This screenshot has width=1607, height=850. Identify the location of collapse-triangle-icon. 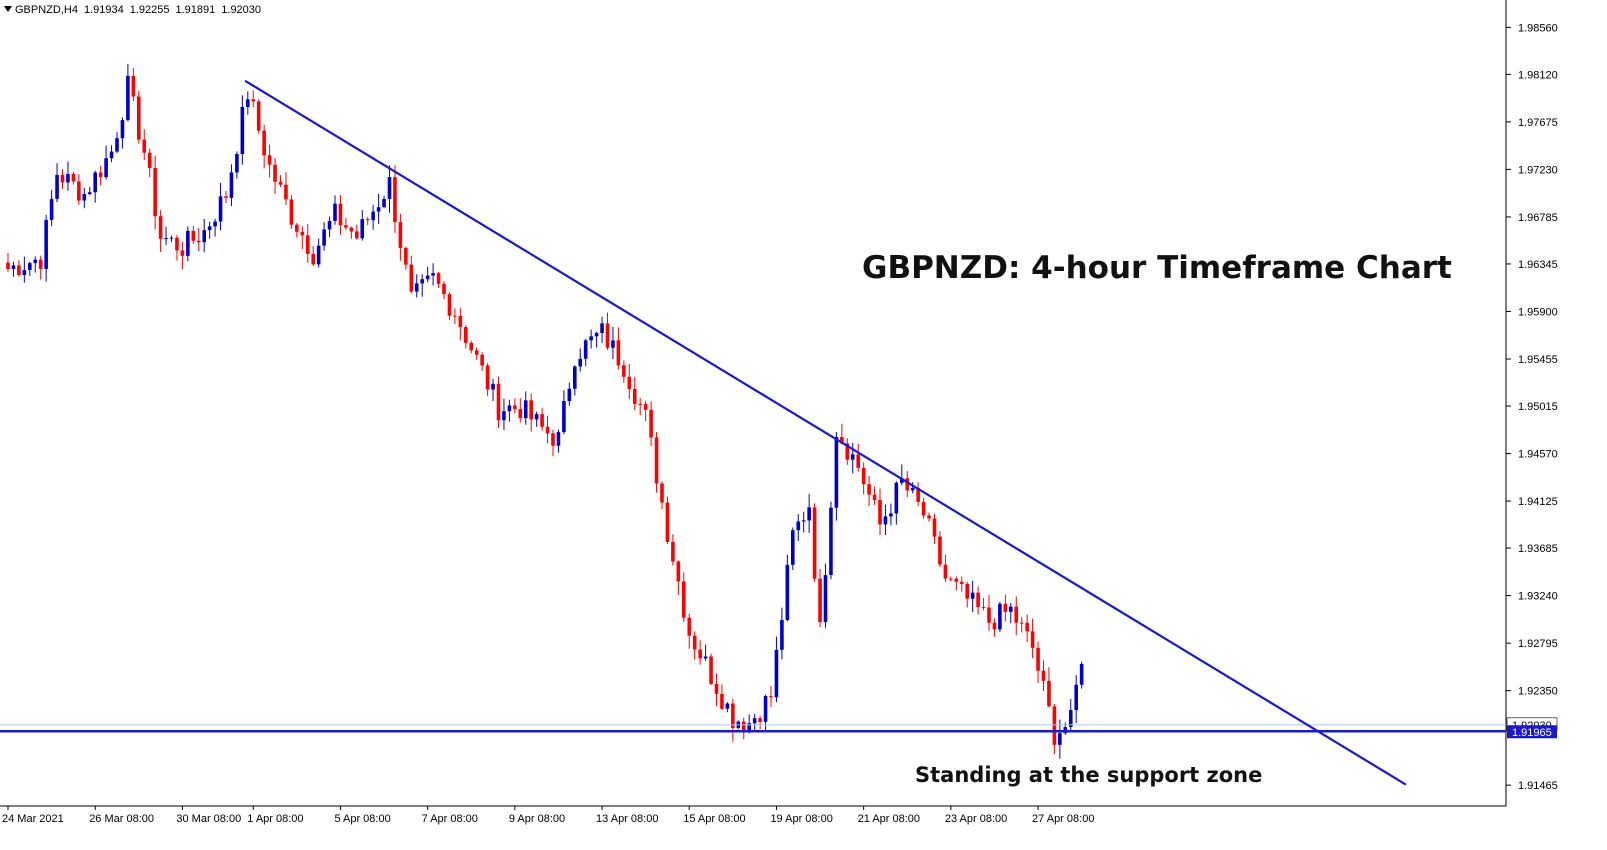
(8, 9).